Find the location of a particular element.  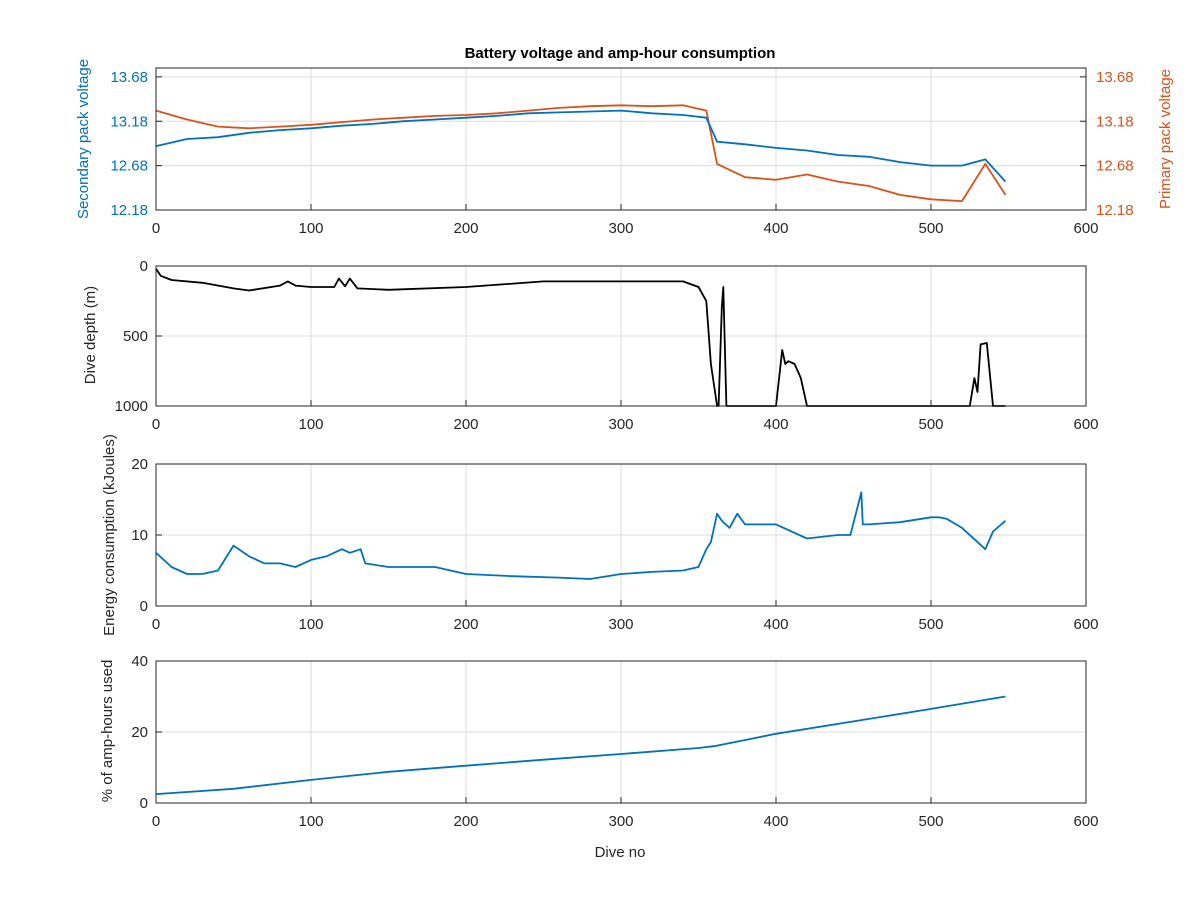

y-tick-label: 500 is located at coordinates (135, 336).